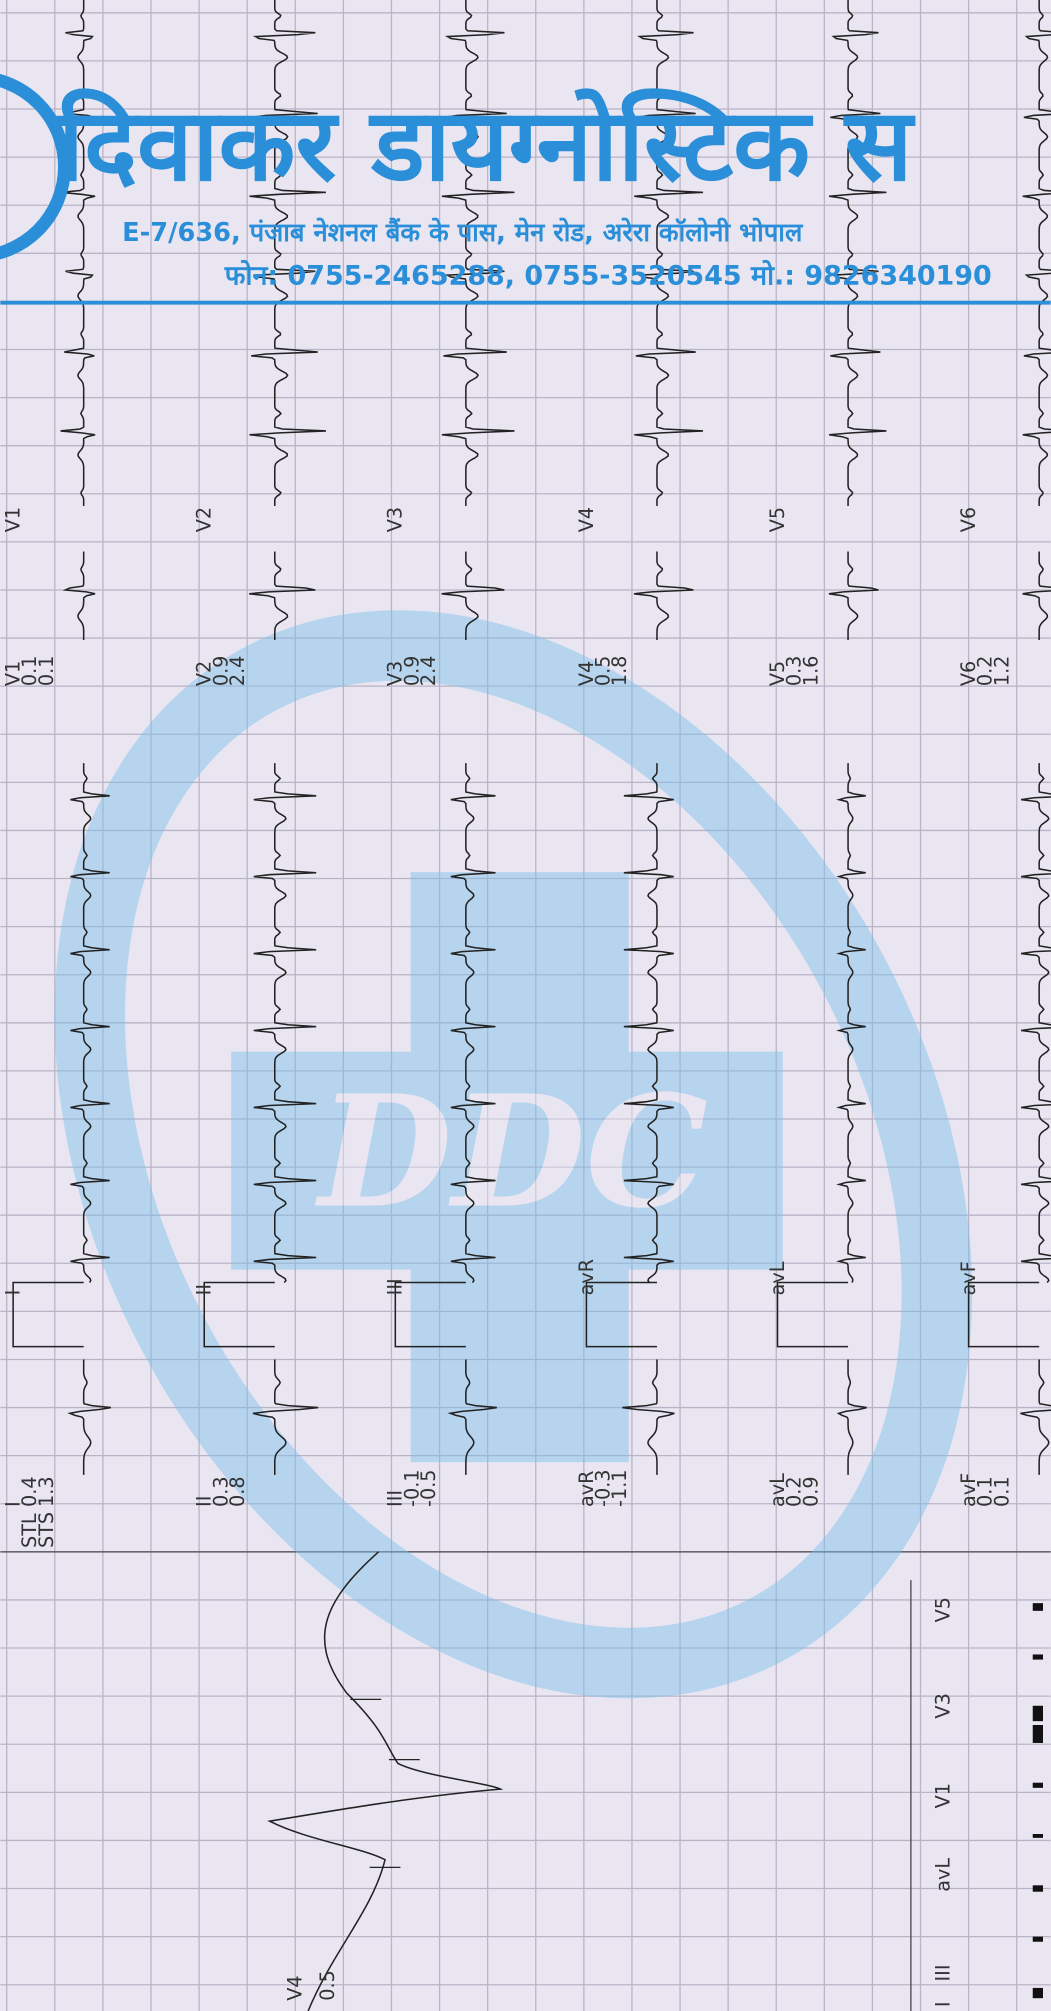 The height and width of the screenshot is (2011, 1051). I want to click on measure-sts: 0.9, so click(810, 1491).